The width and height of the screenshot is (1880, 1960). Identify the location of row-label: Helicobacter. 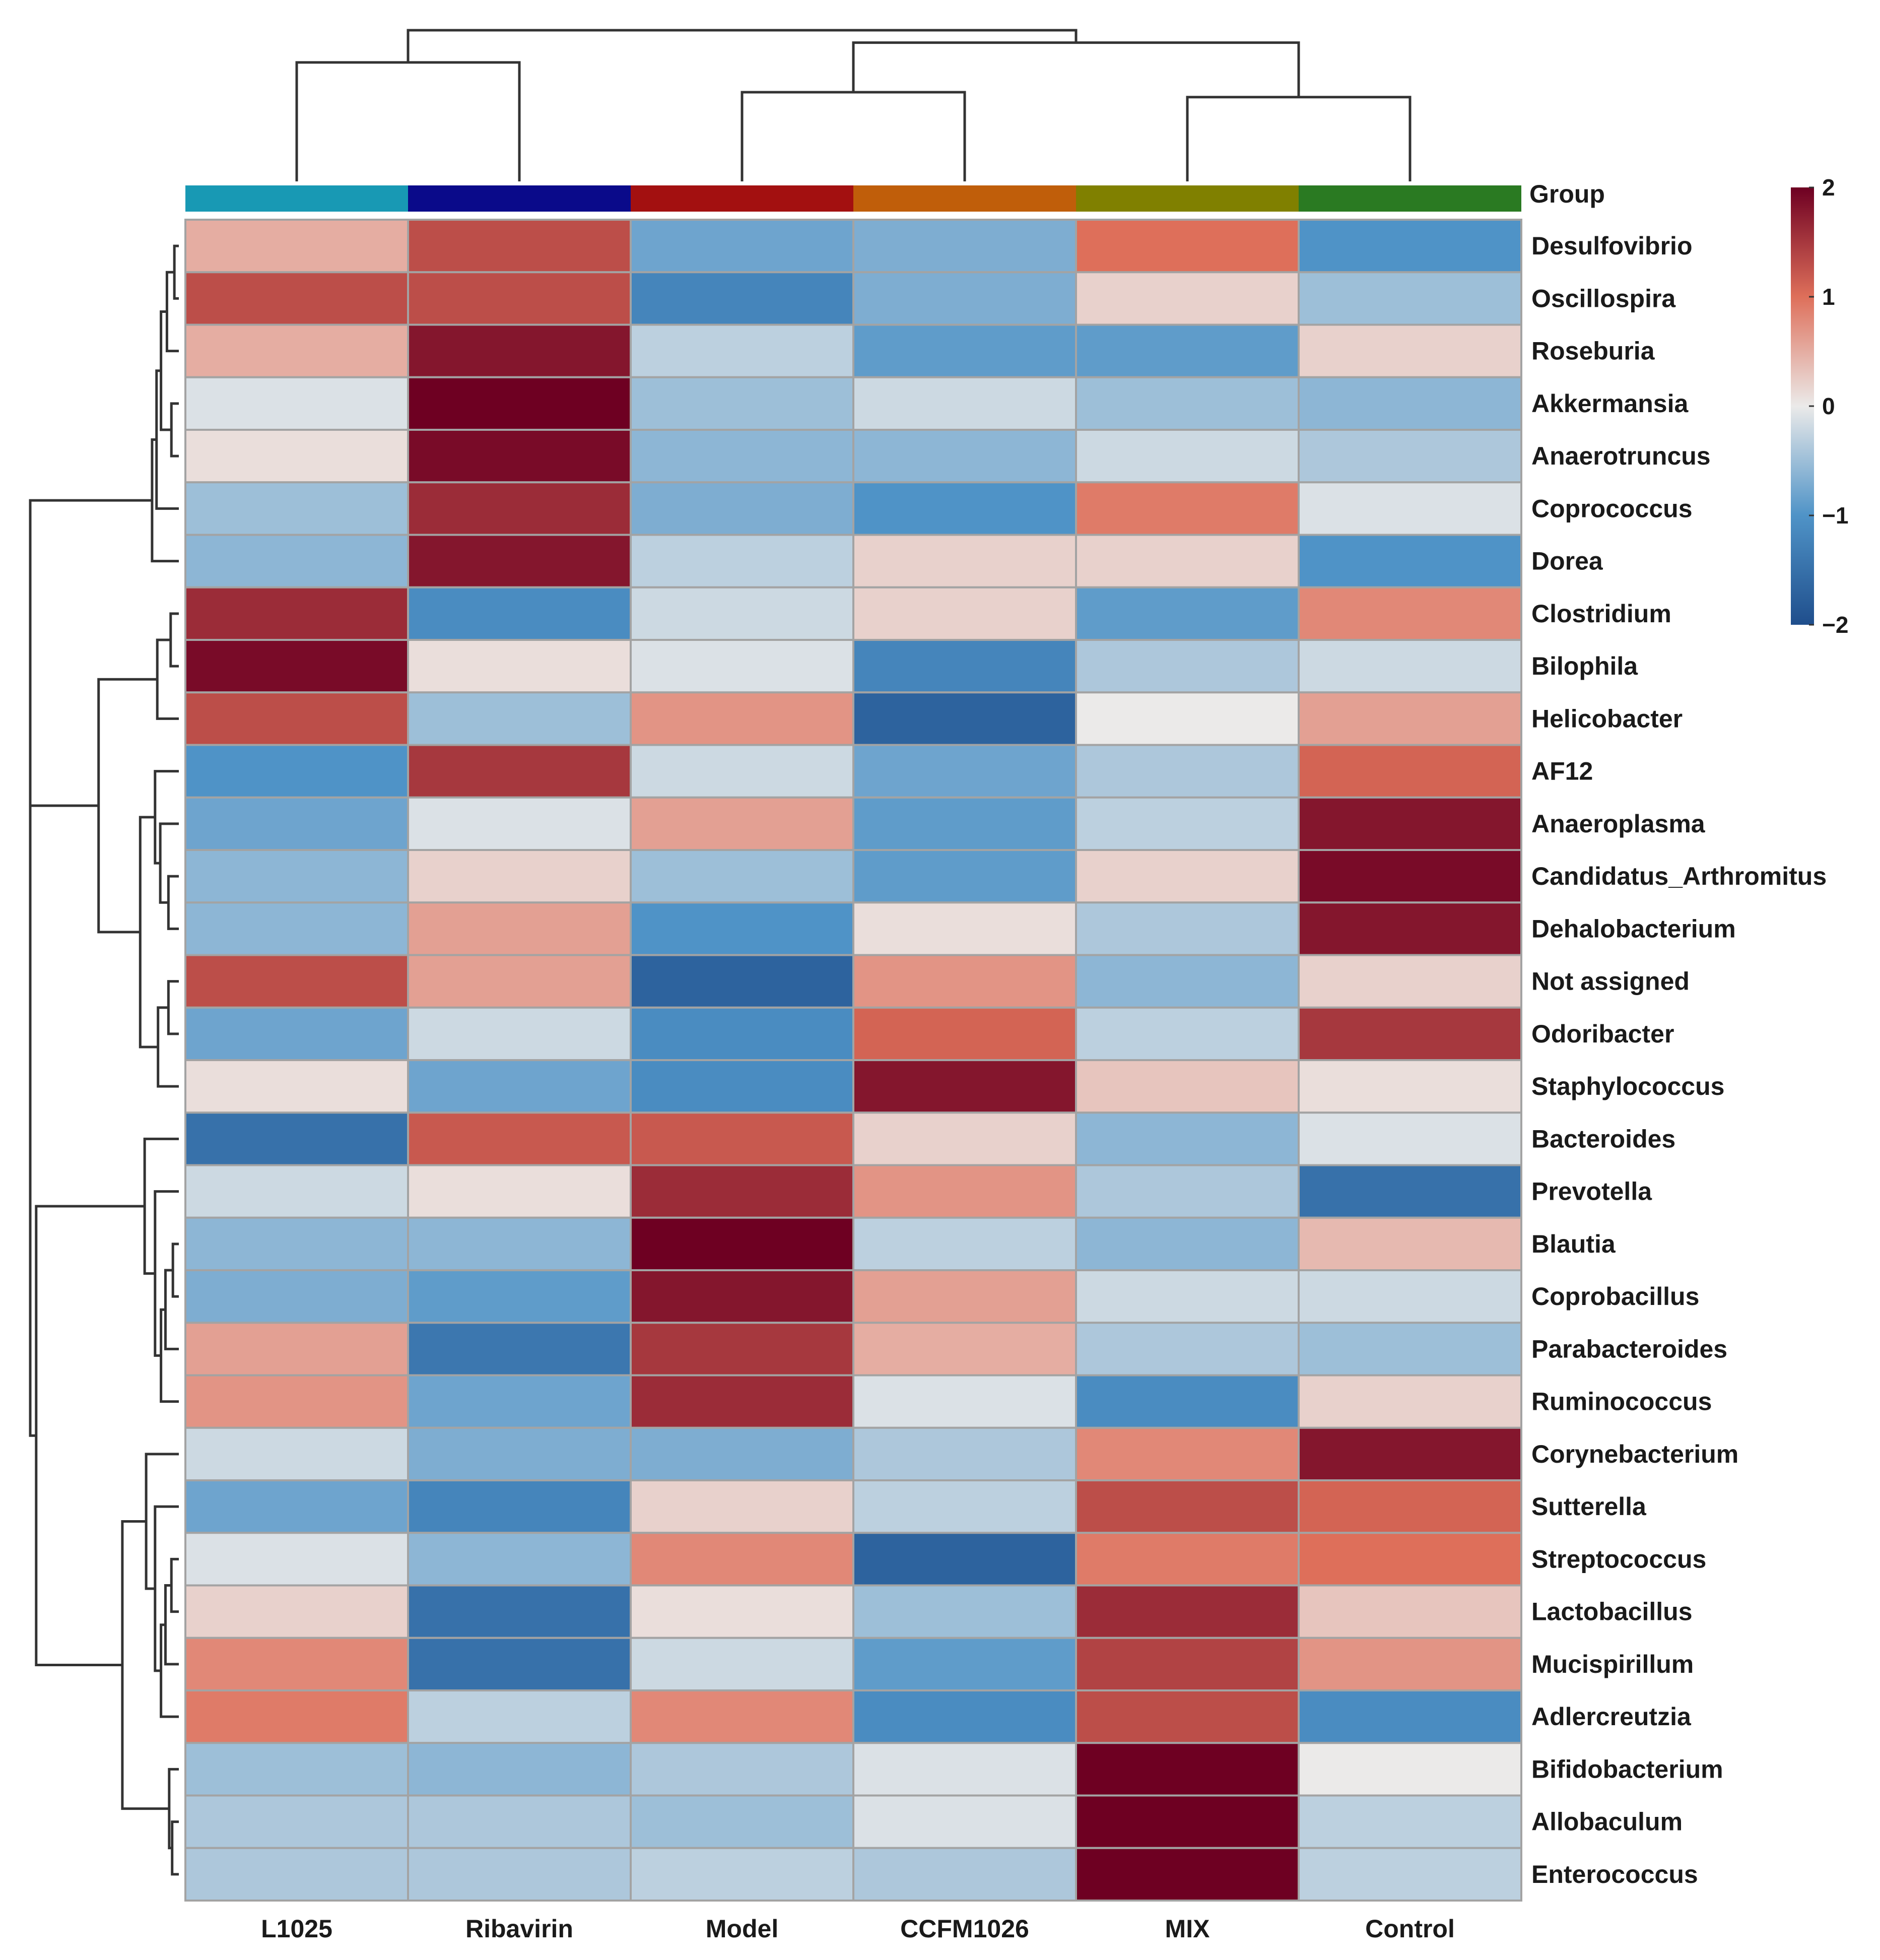
(1607, 718).